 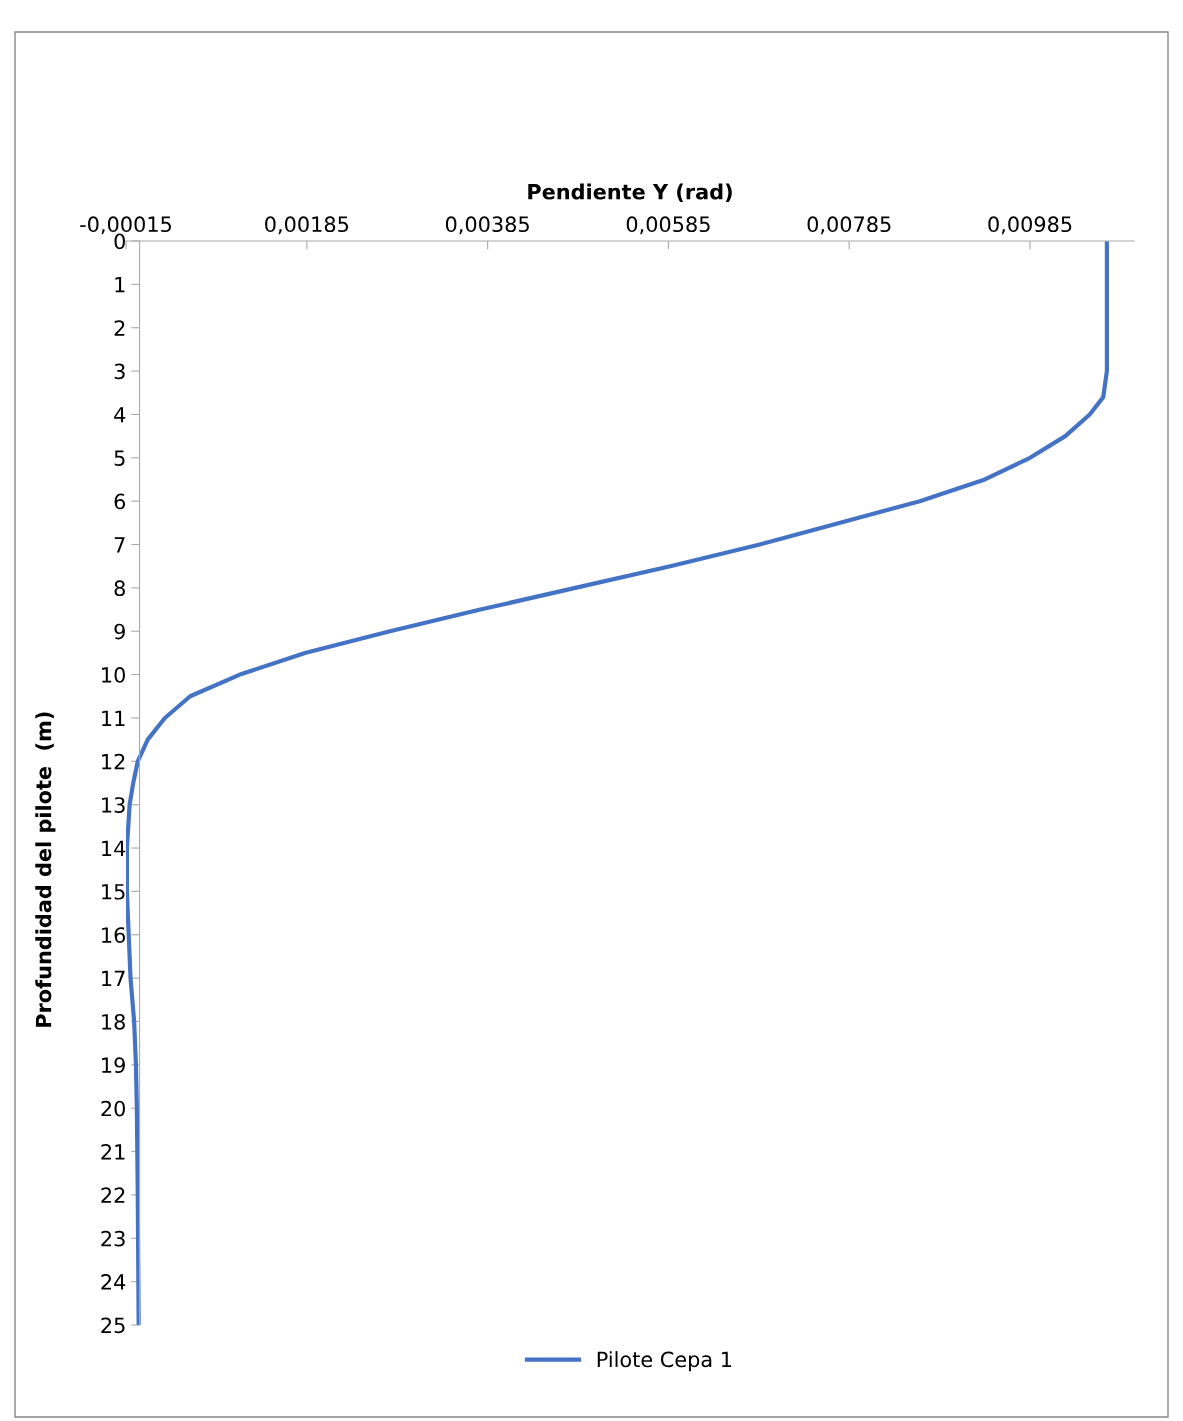 What do you see at coordinates (113, 1152) in the screenshot?
I see `y-tick-label: 21` at bounding box center [113, 1152].